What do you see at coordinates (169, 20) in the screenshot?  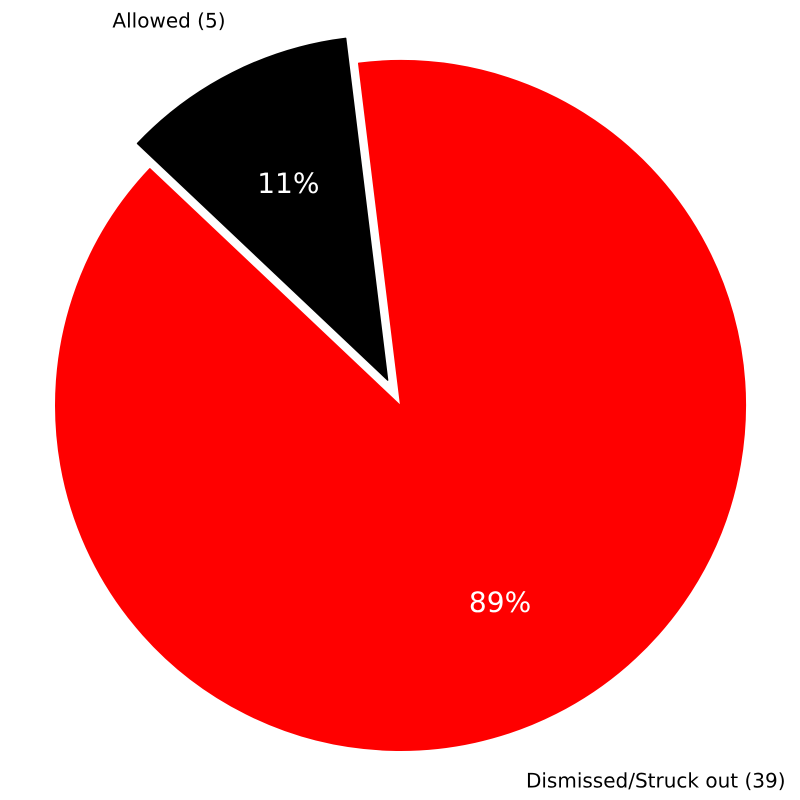 I see `slice-label: Allowed (5)` at bounding box center [169, 20].